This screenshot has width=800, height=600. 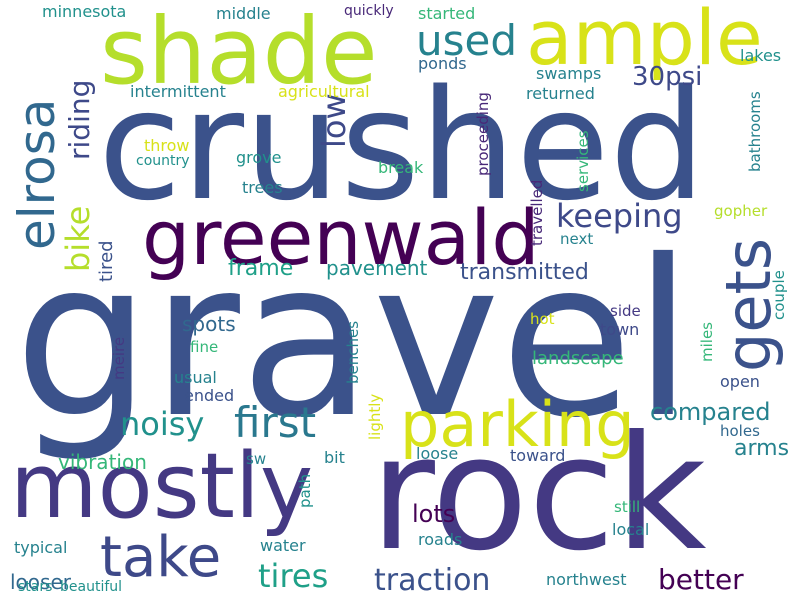 What do you see at coordinates (377, 268) in the screenshot?
I see `word-pavement: pavement` at bounding box center [377, 268].